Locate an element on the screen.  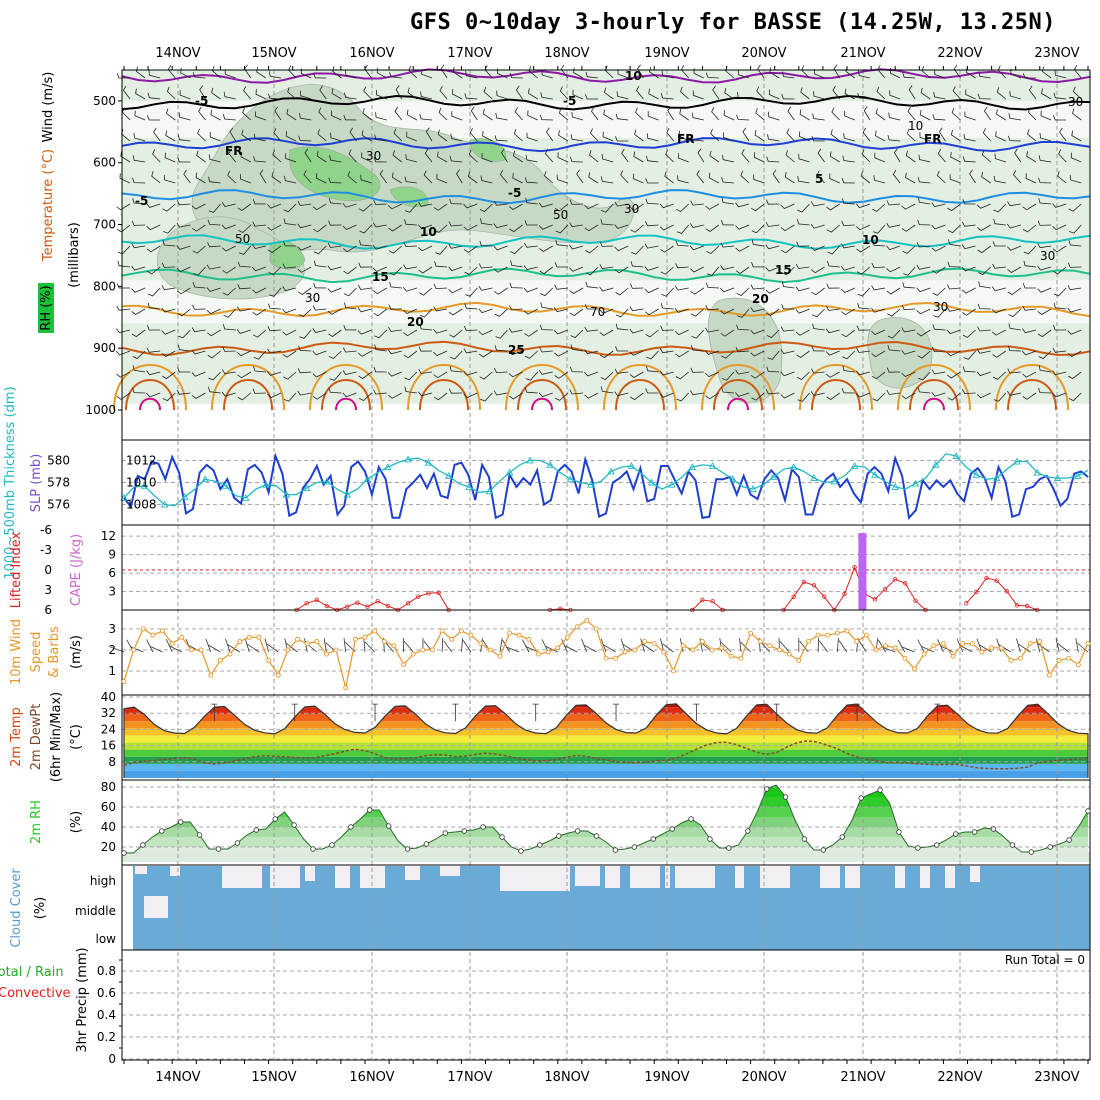
ytick-label: 6 is located at coordinates (112, 573).